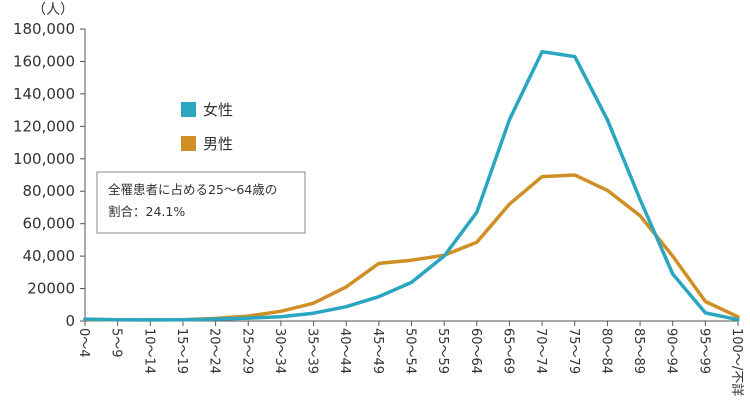  Describe the element at coordinates (49, 224) in the screenshot. I see `y-tick-label: 60,000` at that location.